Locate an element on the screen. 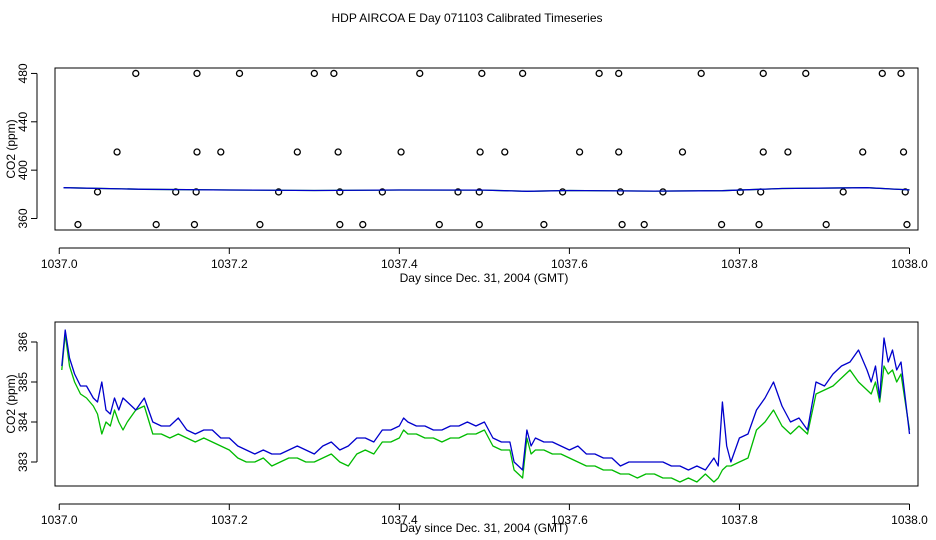  y-tick-label: 386 is located at coordinates (23, 342).